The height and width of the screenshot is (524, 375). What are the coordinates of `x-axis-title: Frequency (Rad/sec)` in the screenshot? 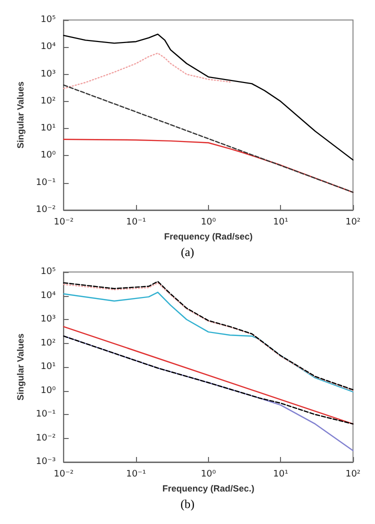 It's located at (208, 236).